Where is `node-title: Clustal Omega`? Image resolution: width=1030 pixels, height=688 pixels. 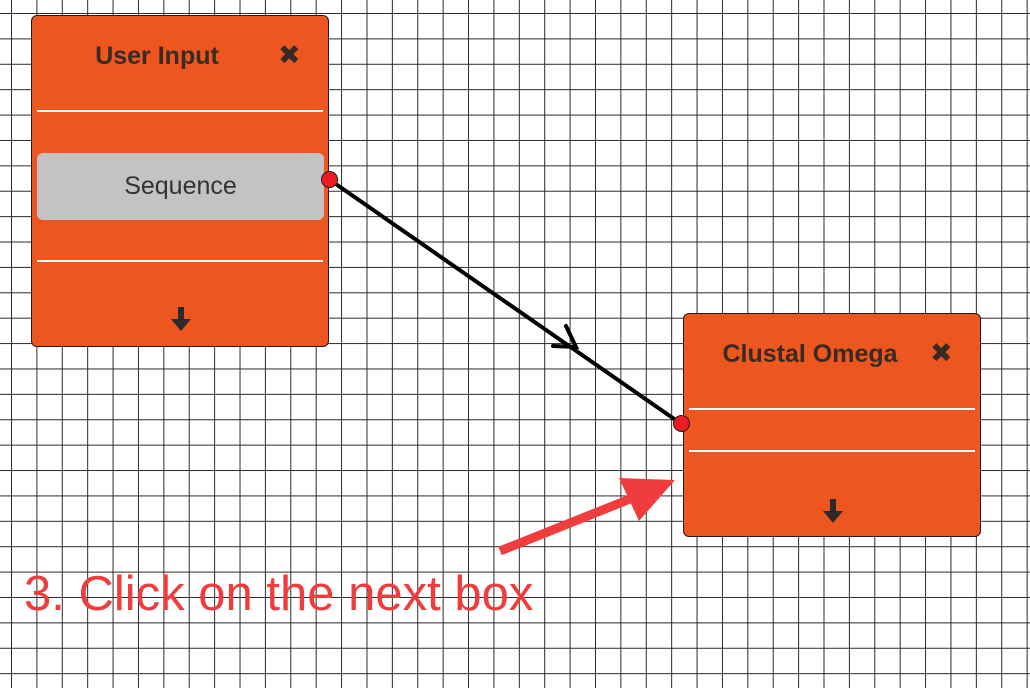 node-title: Clustal Omega is located at coordinates (810, 354).